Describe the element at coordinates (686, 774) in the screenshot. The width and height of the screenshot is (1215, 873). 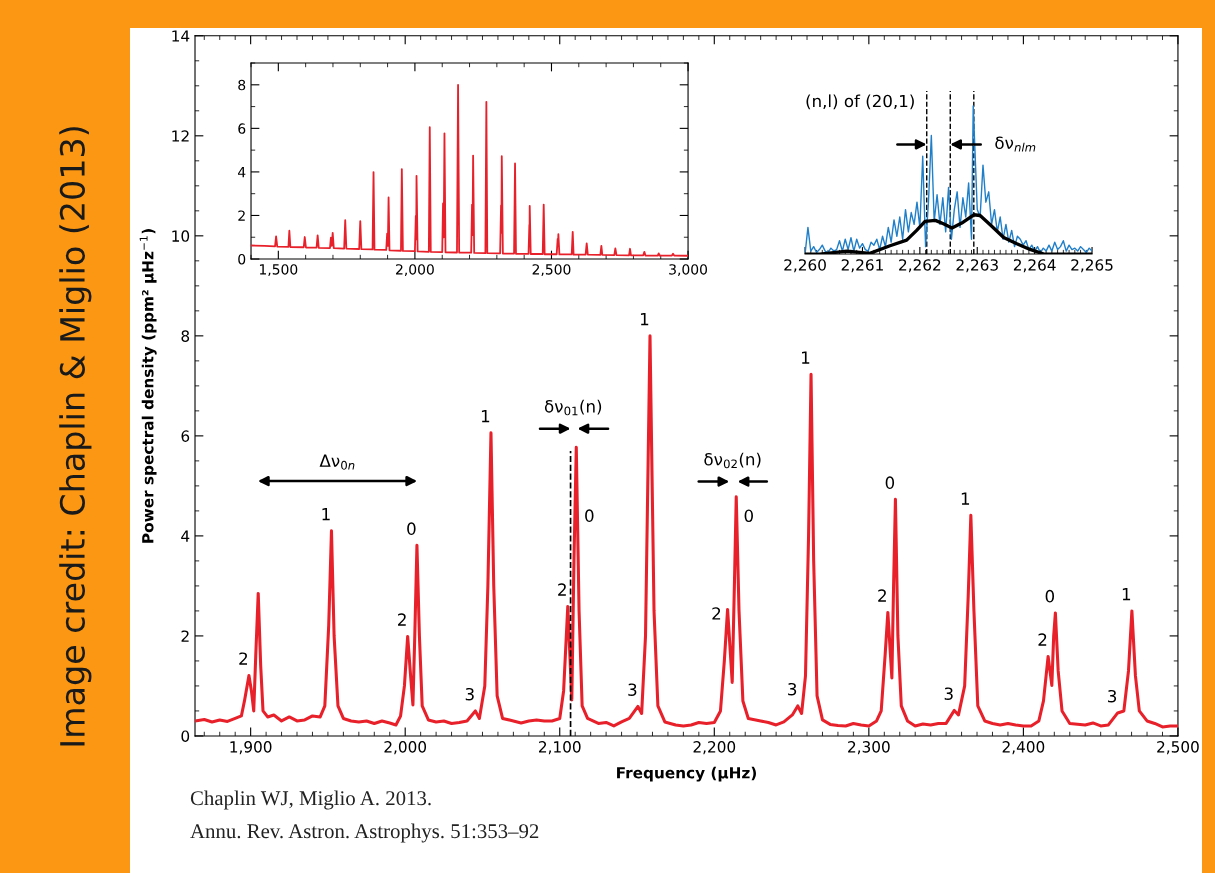
I see `x-axis-title: Frequency (μHz)` at that location.